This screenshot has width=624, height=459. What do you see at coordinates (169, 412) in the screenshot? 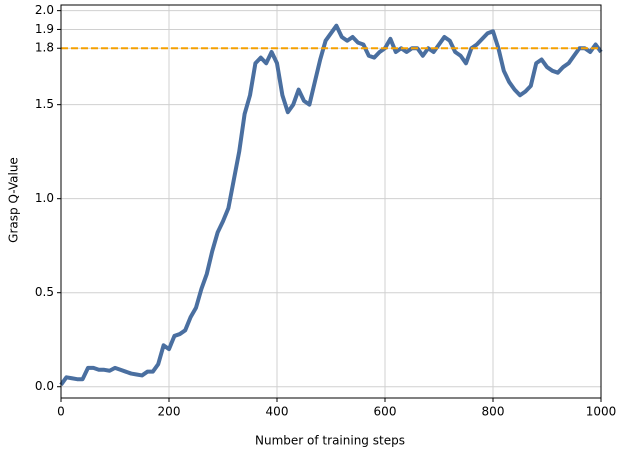
I see `x-tick-label: 200` at bounding box center [169, 412].